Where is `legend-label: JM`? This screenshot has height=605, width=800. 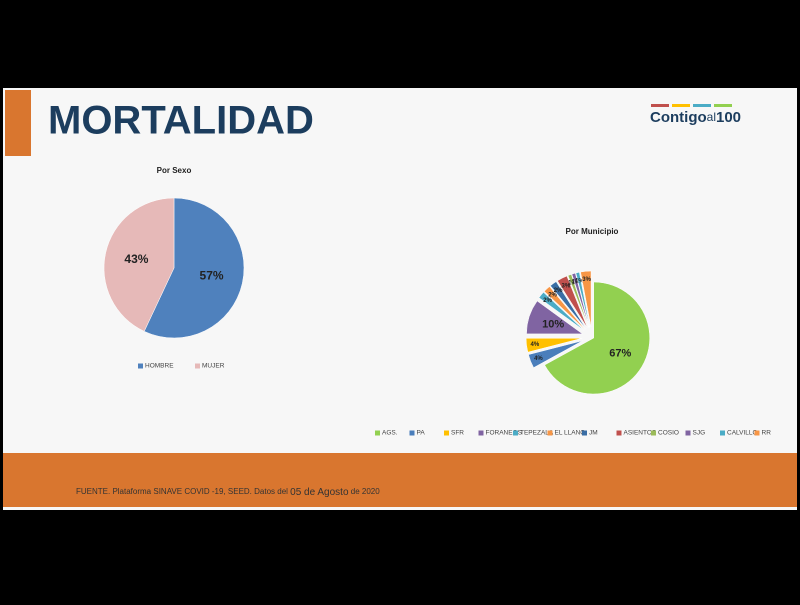 legend-label: JM is located at coordinates (593, 433).